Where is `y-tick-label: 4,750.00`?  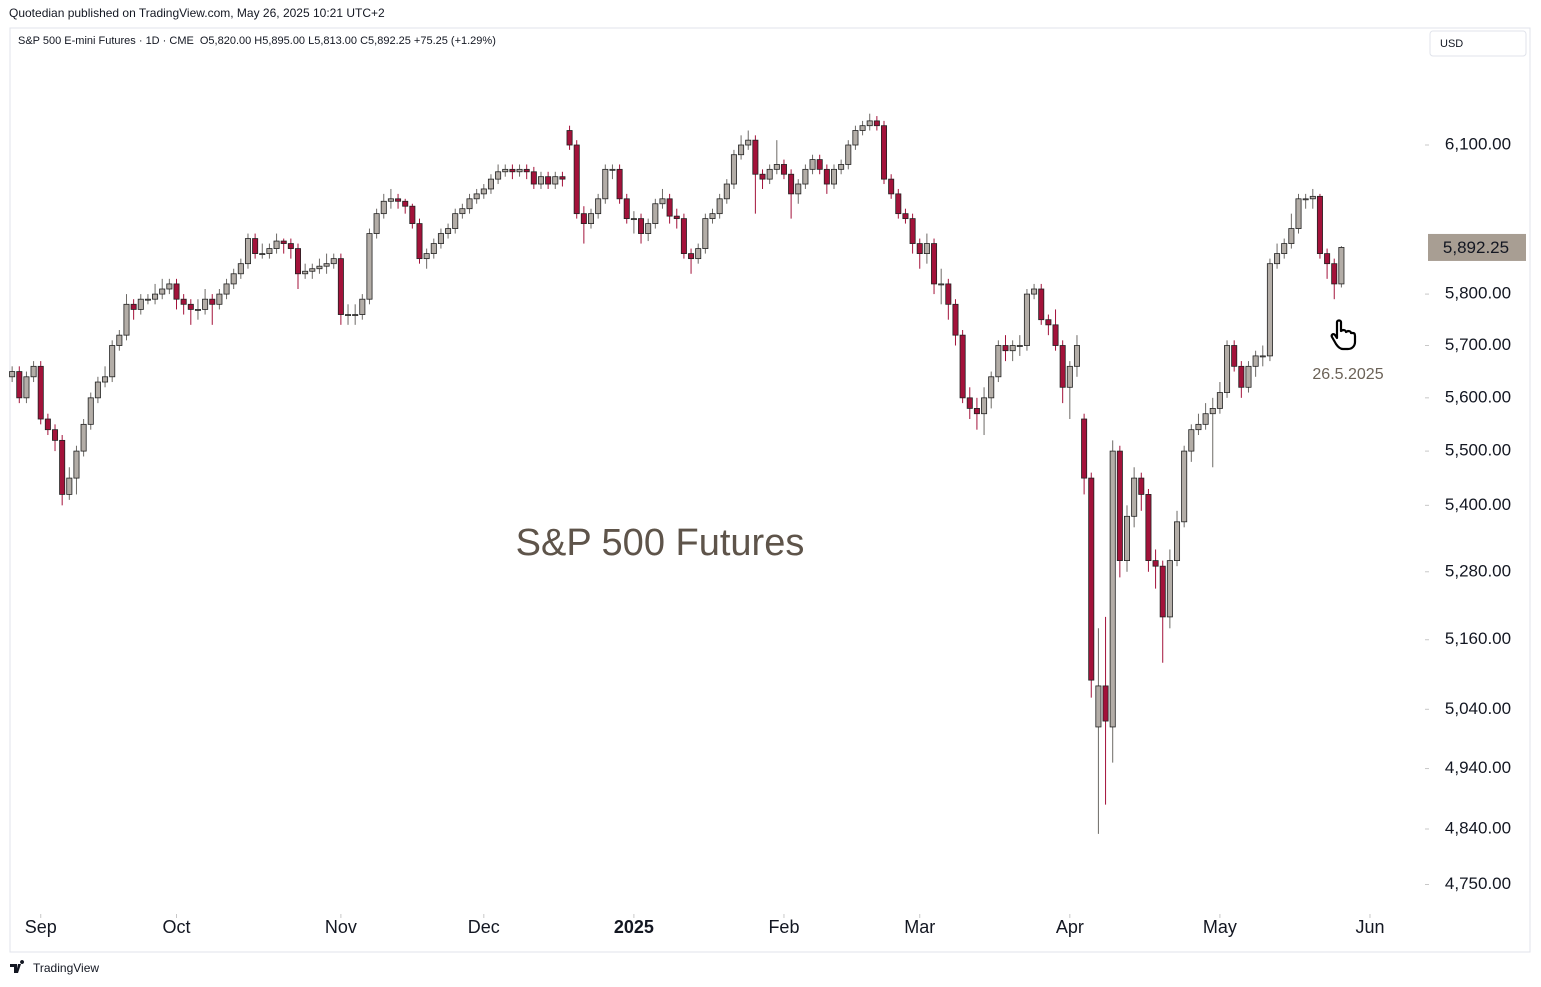 y-tick-label: 4,750.00 is located at coordinates (1478, 883).